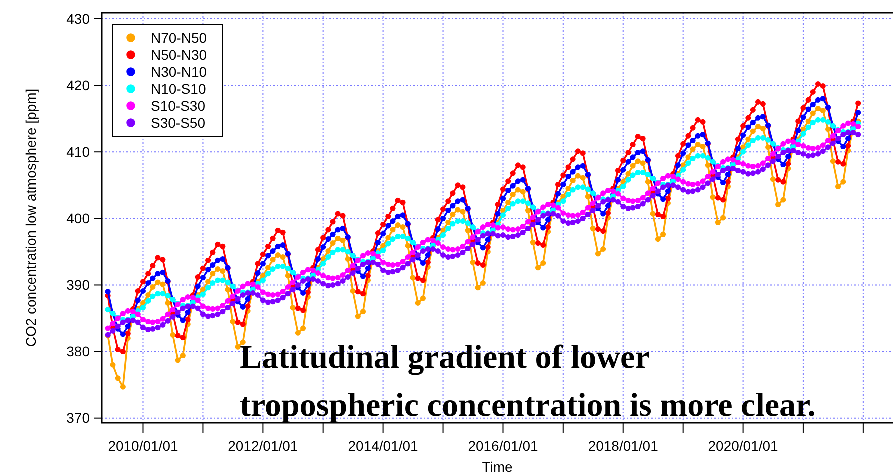  What do you see at coordinates (498, 467) in the screenshot?
I see `x-axis-title: Time` at bounding box center [498, 467].